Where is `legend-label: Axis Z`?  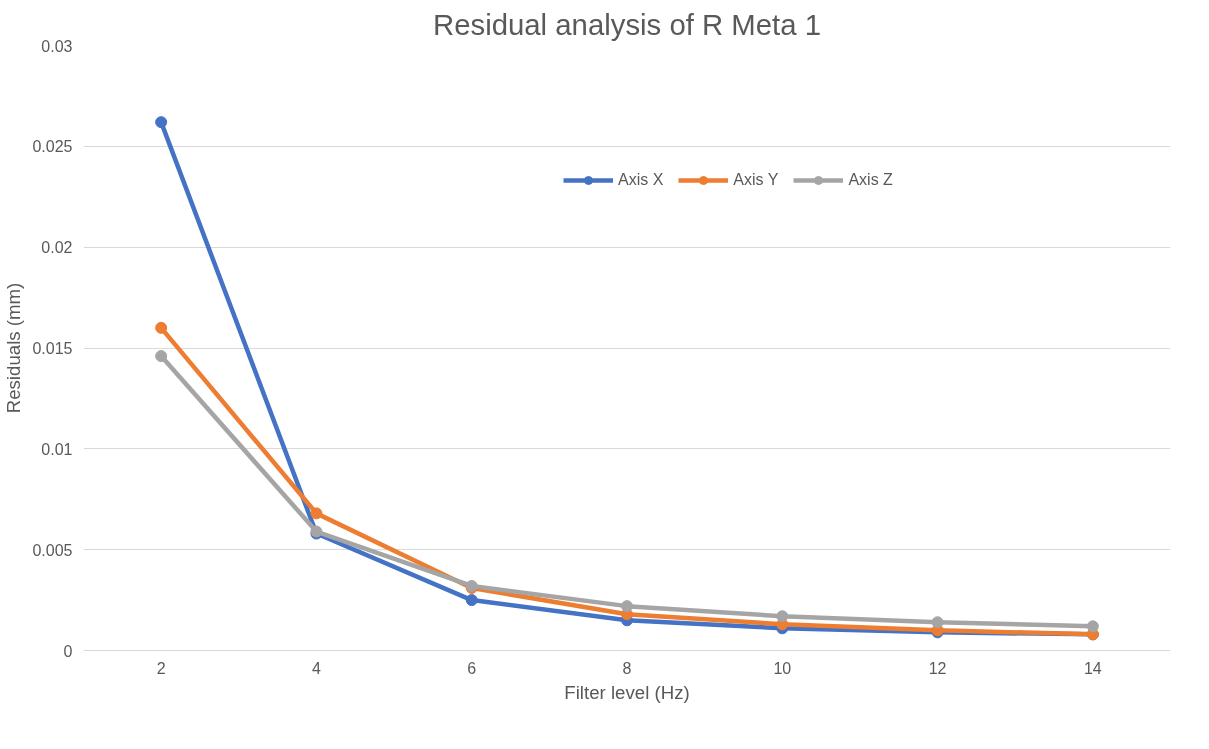 legend-label: Axis Z is located at coordinates (870, 180).